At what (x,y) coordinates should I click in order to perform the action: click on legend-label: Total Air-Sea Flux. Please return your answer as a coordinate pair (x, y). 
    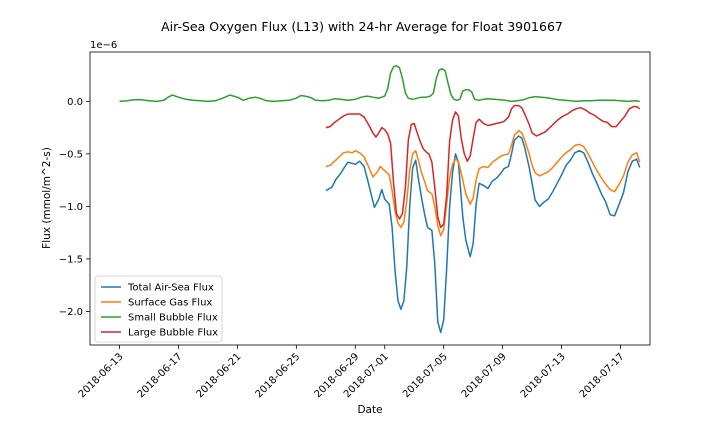
    Looking at the image, I should click on (170, 288).